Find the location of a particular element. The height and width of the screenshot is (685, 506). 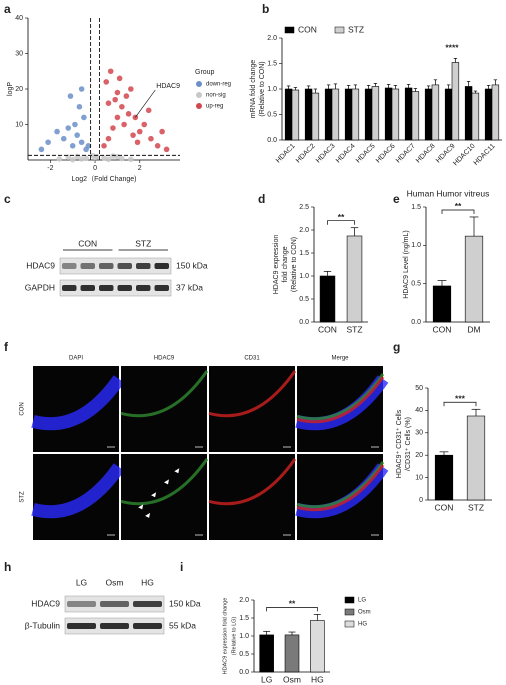

size-label: 150 kDa is located at coordinates (185, 603).